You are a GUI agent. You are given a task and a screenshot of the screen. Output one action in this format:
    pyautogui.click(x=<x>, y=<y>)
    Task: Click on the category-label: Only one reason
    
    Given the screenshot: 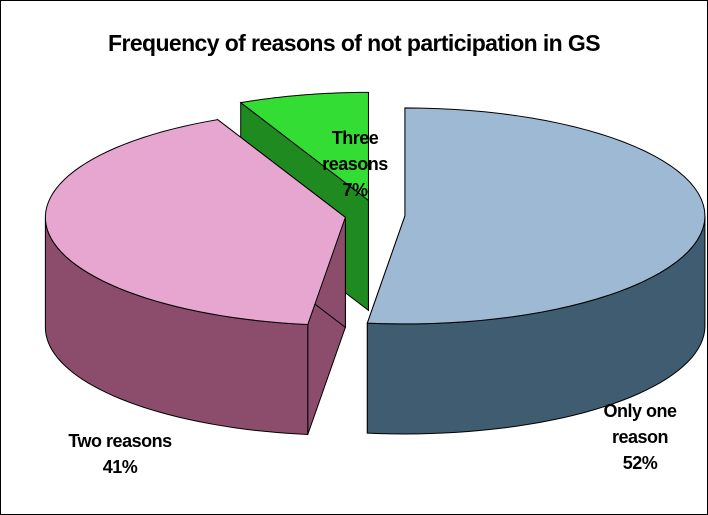 What is the action you would take?
    pyautogui.click(x=640, y=424)
    